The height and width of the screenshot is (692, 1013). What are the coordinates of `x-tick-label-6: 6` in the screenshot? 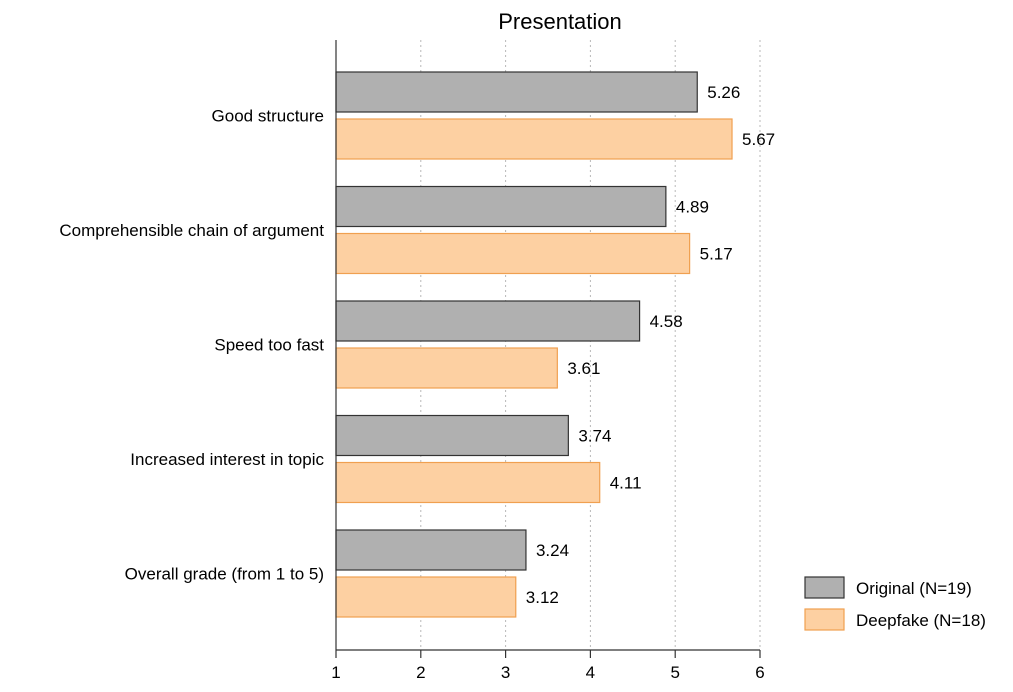 It's located at (759, 672).